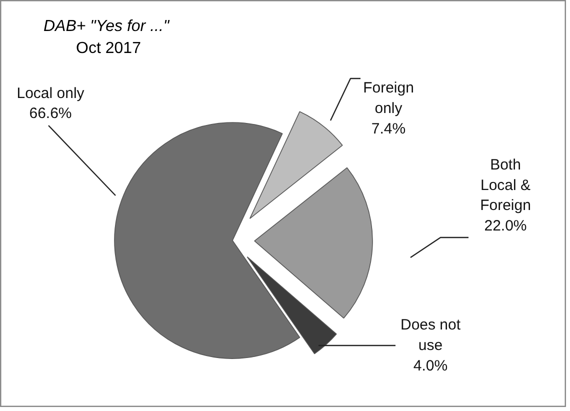 The image size is (570, 411). What do you see at coordinates (109, 48) in the screenshot?
I see `chart-subtitle: Oct 2017` at bounding box center [109, 48].